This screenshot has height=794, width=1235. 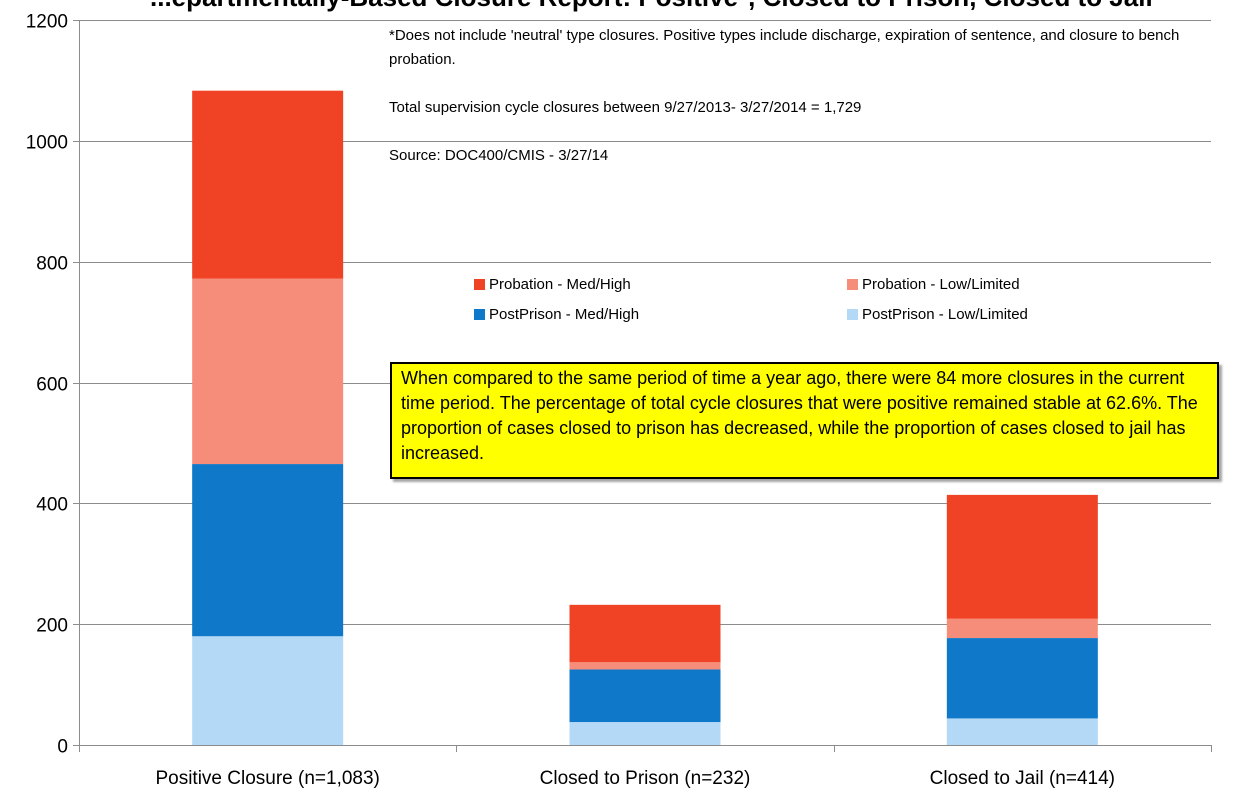 What do you see at coordinates (47, 22) in the screenshot?
I see `y-tick-label: 1200` at bounding box center [47, 22].